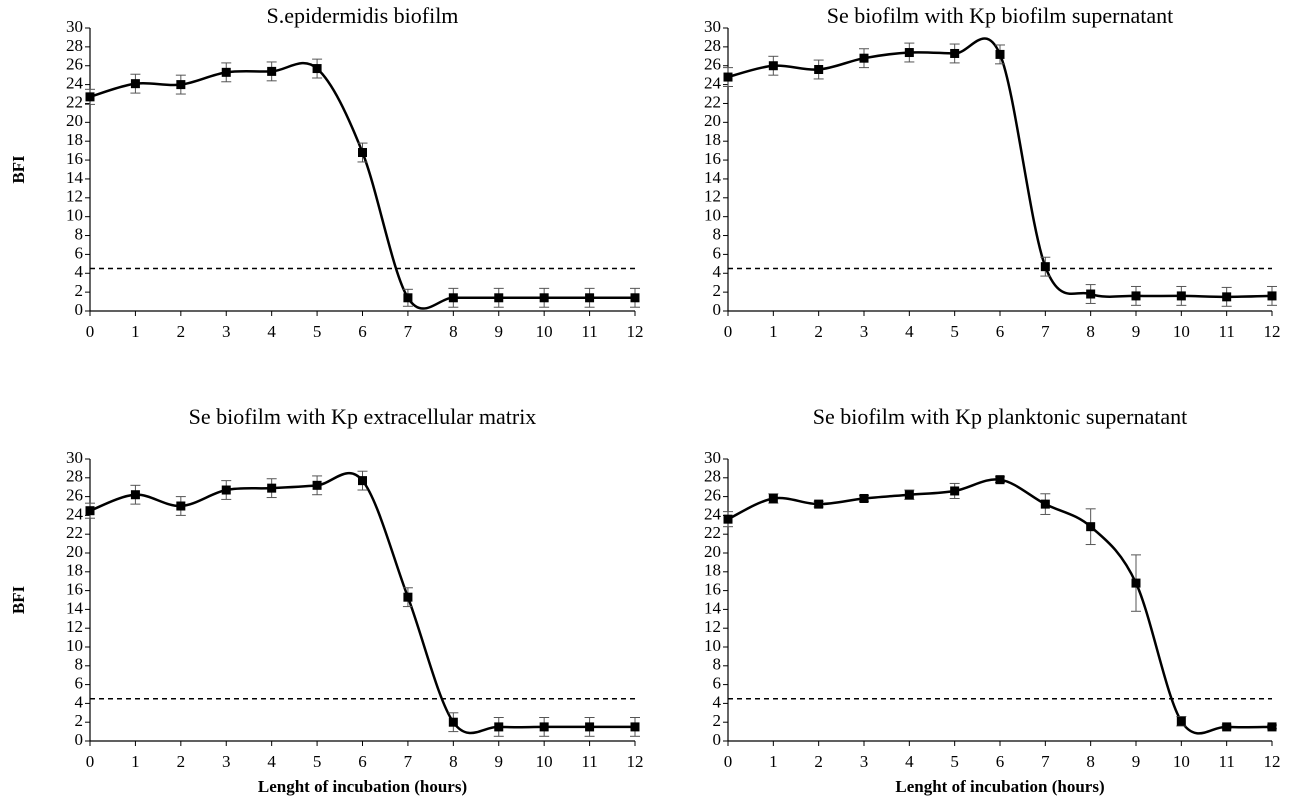 The width and height of the screenshot is (1297, 800). I want to click on chart-title: Se biofilm with Kp extracellular matrix, so click(363, 416).